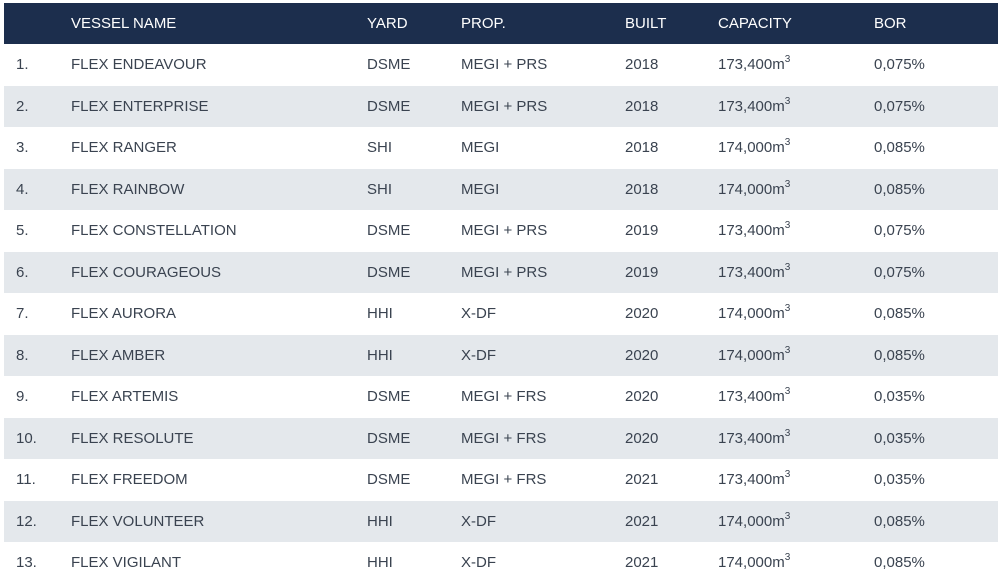 The width and height of the screenshot is (1000, 584). Describe the element at coordinates (124, 314) in the screenshot. I see `cell-vessel-name: FLEX AURORA` at that location.